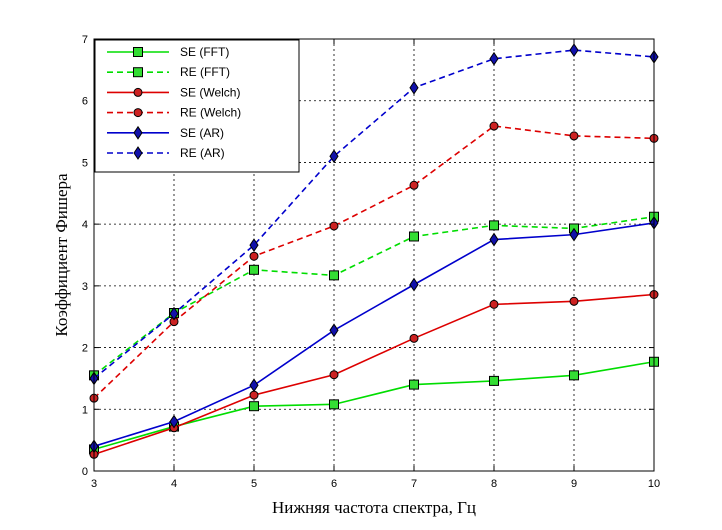 The image size is (722, 530). I want to click on y-tick-label: 2, so click(85, 349).